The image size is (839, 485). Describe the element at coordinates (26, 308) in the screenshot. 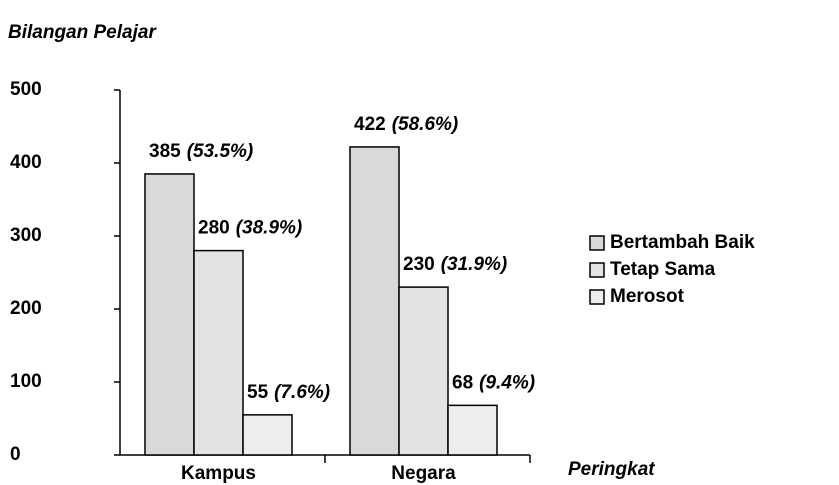

I see `y-tick-label: 200` at that location.